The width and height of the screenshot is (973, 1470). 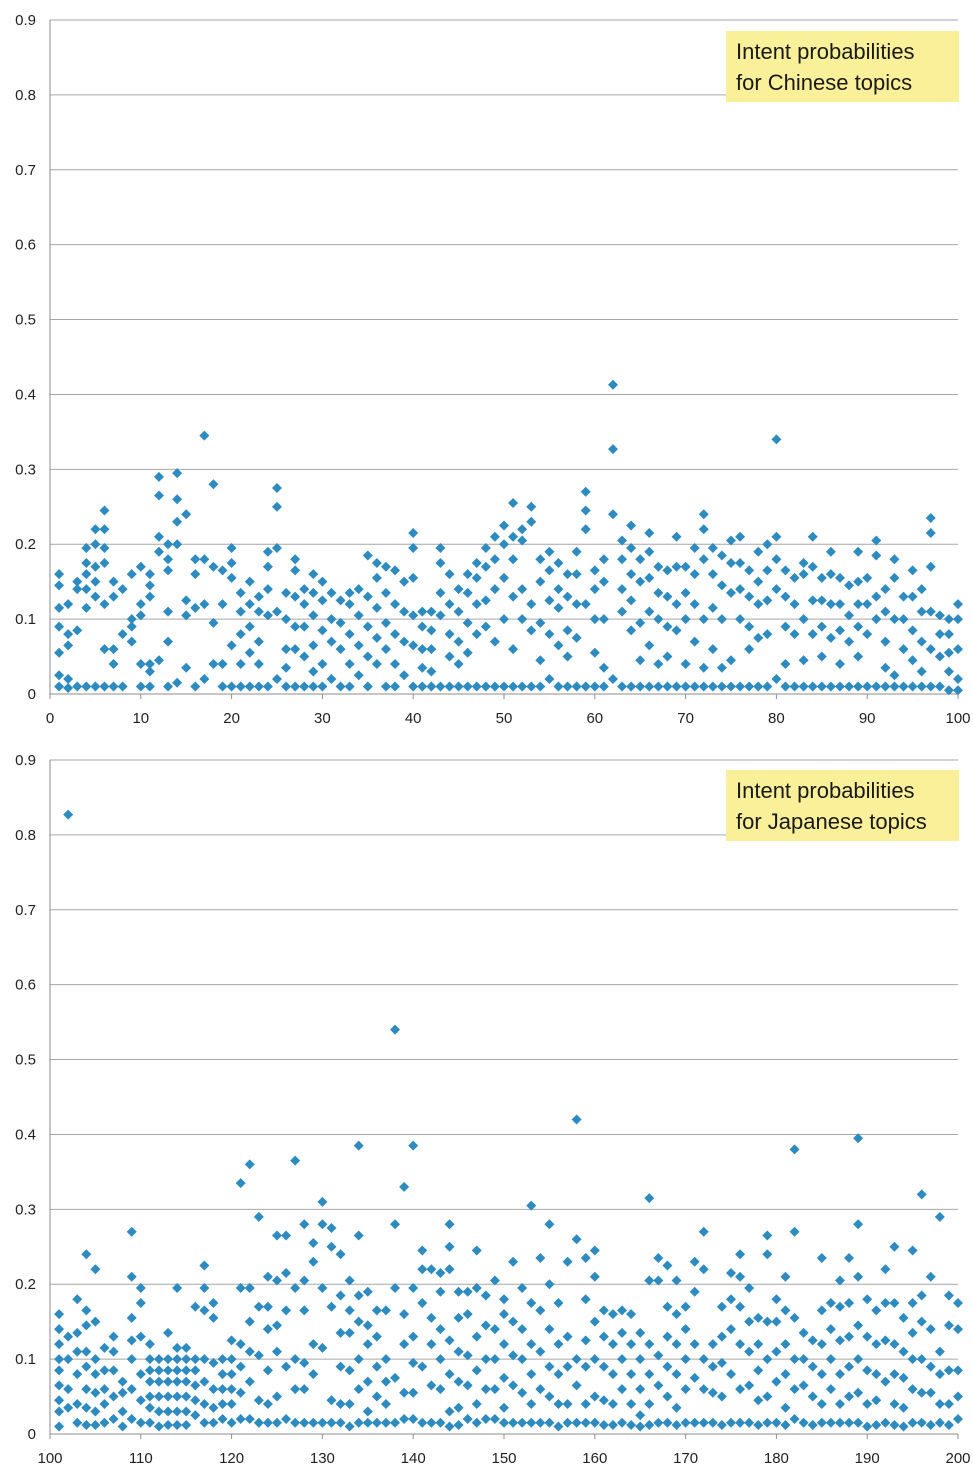 I want to click on x-tick-label: 70, so click(x=685, y=718).